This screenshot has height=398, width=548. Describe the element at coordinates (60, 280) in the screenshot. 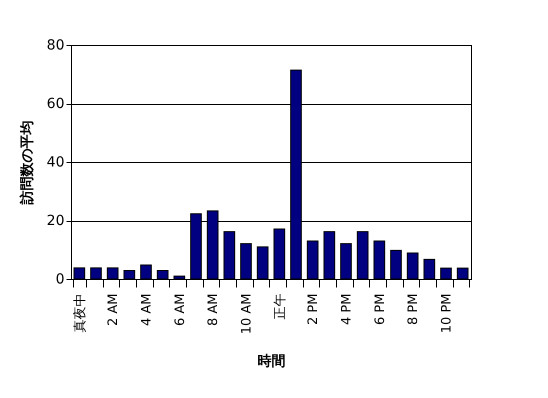

I see `y-tick-label: 0` at that location.